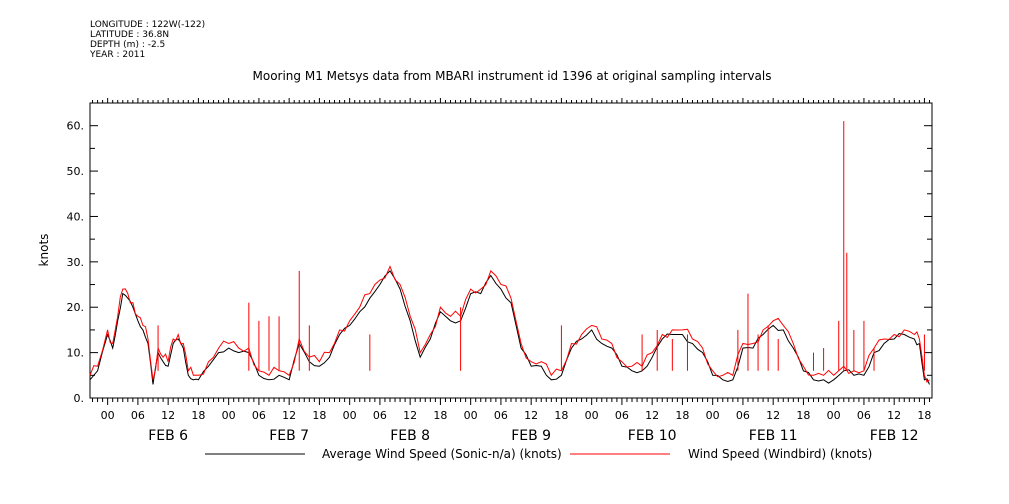 The image size is (1009, 504). What do you see at coordinates (76, 307) in the screenshot?
I see `y-tick-label: 20.` at bounding box center [76, 307].